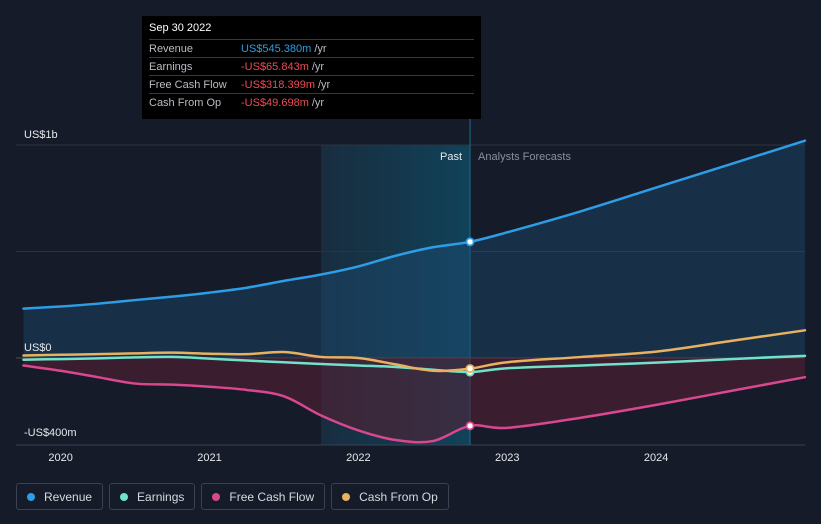 Image resolution: width=821 pixels, height=524 pixels. I want to click on x-tick-label: 2020, so click(60, 458).